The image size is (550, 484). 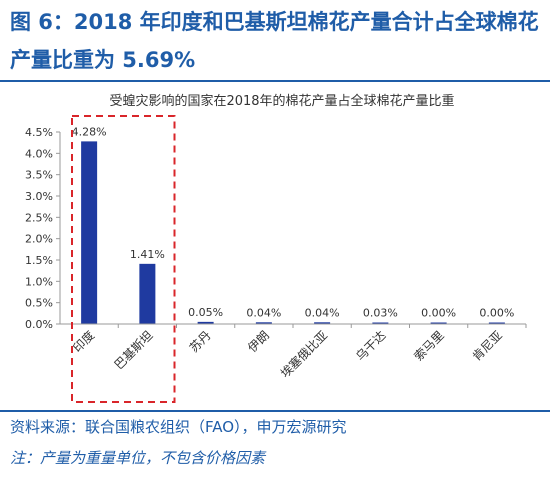 What do you see at coordinates (138, 458) in the screenshot?
I see `footnote: 注：产量为重量单位，不包含价格因素` at bounding box center [138, 458].